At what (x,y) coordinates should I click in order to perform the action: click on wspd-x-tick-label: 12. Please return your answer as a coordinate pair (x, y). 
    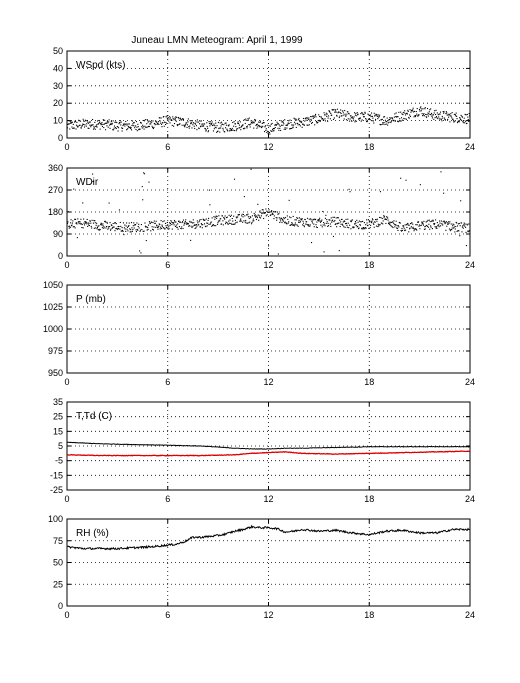
    Looking at the image, I should click on (268, 147).